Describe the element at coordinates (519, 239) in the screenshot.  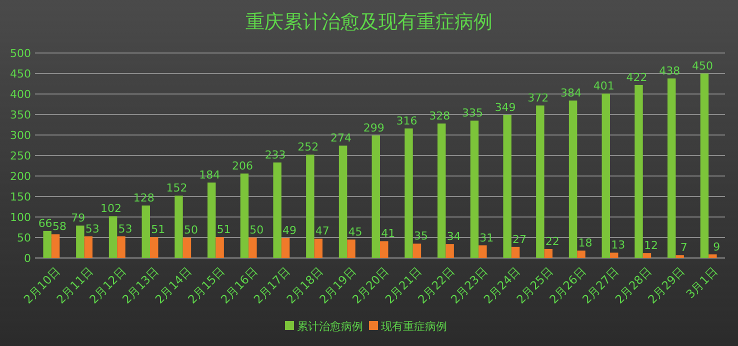
I see `data-label: 27` at that location.